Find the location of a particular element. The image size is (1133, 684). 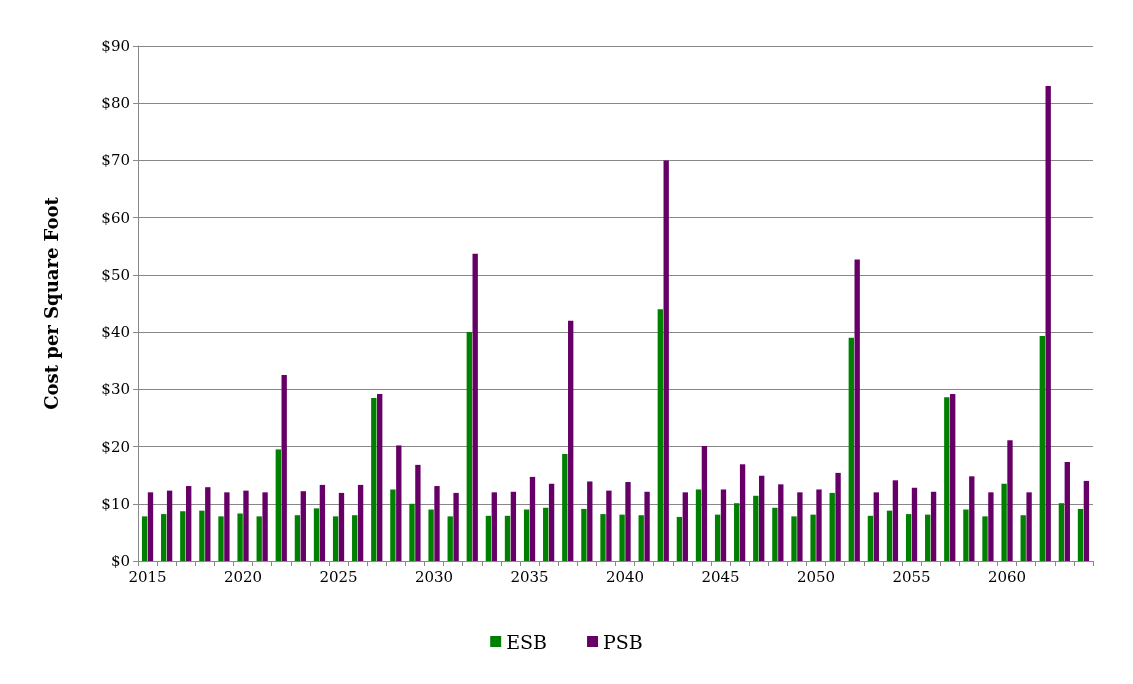

x-tick-label: 2060 is located at coordinates (1007, 576).